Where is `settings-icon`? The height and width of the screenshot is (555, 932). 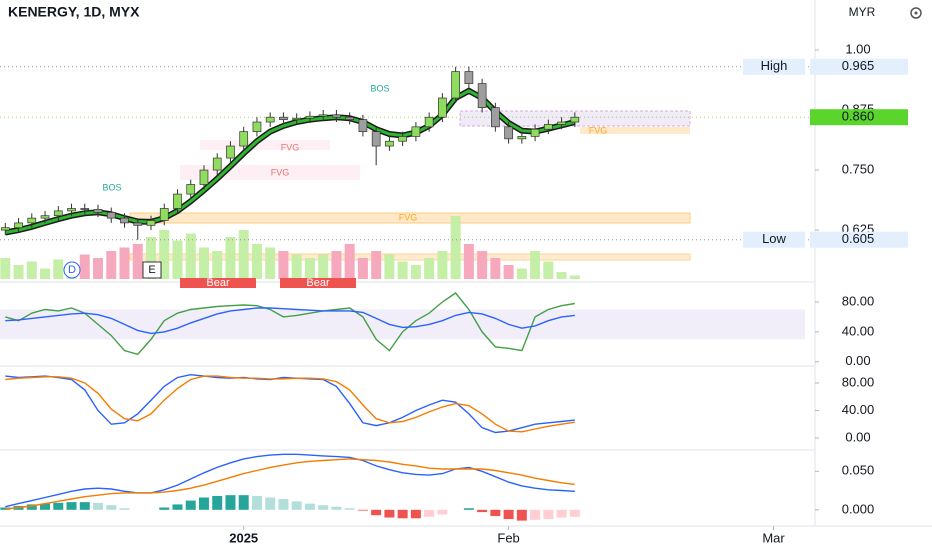 settings-icon is located at coordinates (916, 13).